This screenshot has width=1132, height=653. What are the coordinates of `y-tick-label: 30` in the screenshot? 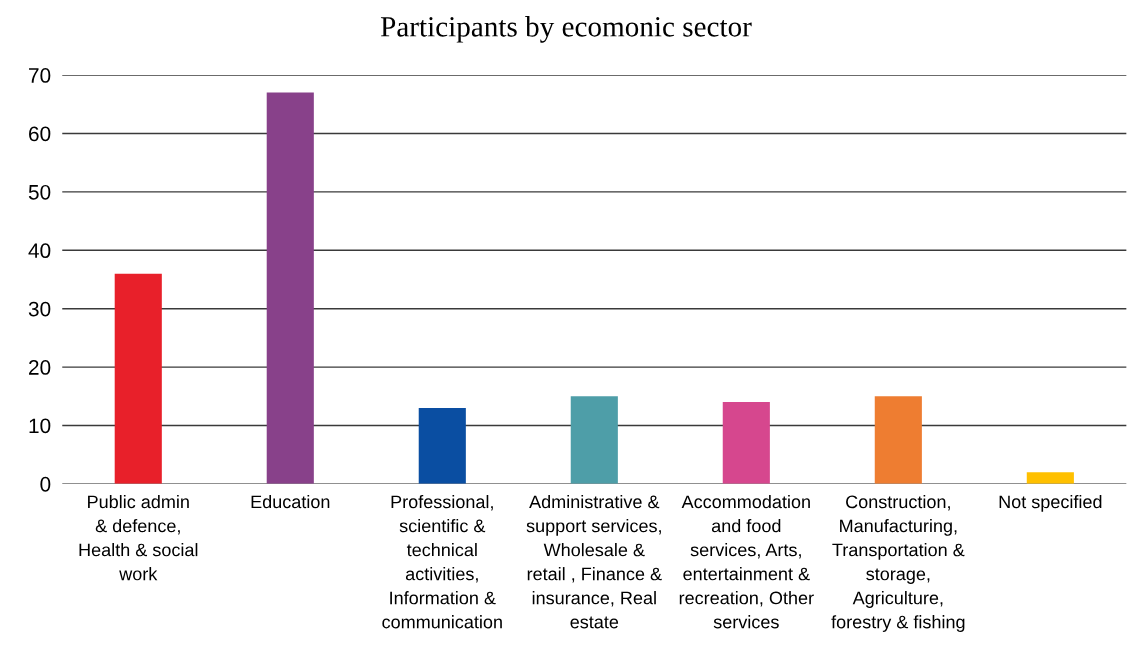 It's located at (39, 309).